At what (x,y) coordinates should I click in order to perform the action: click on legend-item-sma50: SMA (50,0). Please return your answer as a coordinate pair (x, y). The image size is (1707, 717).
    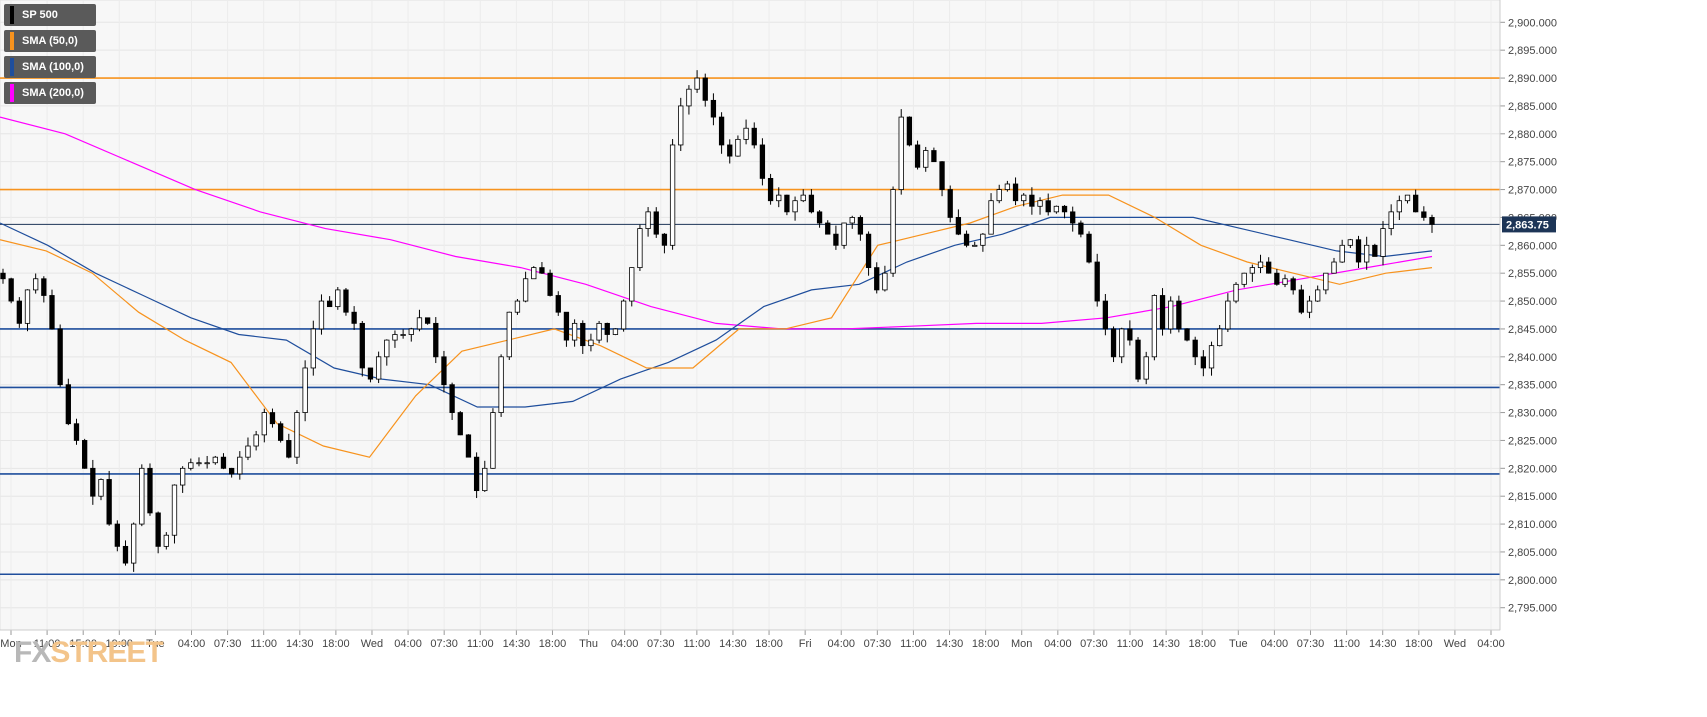
    Looking at the image, I should click on (50, 41).